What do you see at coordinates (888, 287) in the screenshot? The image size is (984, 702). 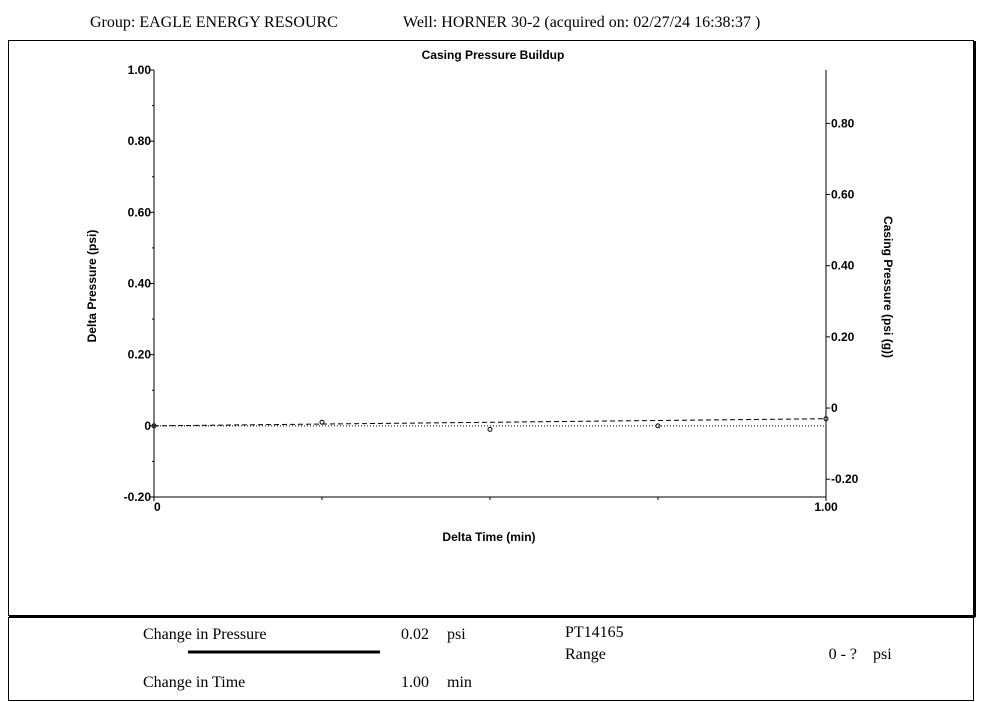 I see `y2-axis-label: Casing Pressure (psi (g))` at bounding box center [888, 287].